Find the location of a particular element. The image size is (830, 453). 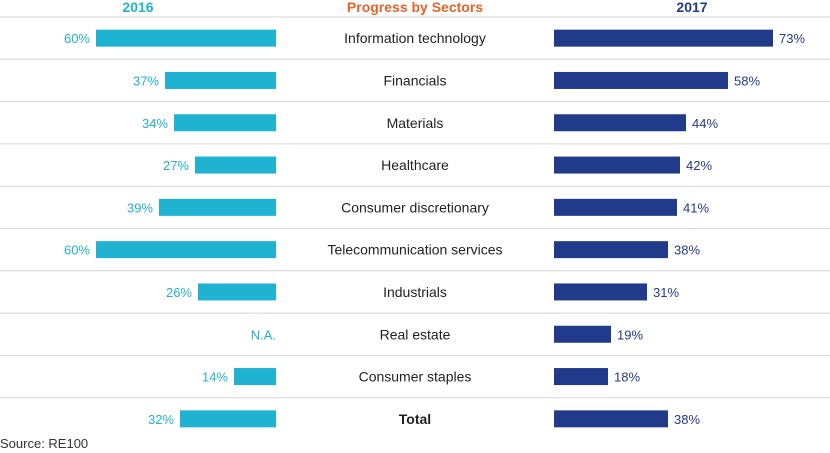

header-2016: 2016 is located at coordinates (137, 7).